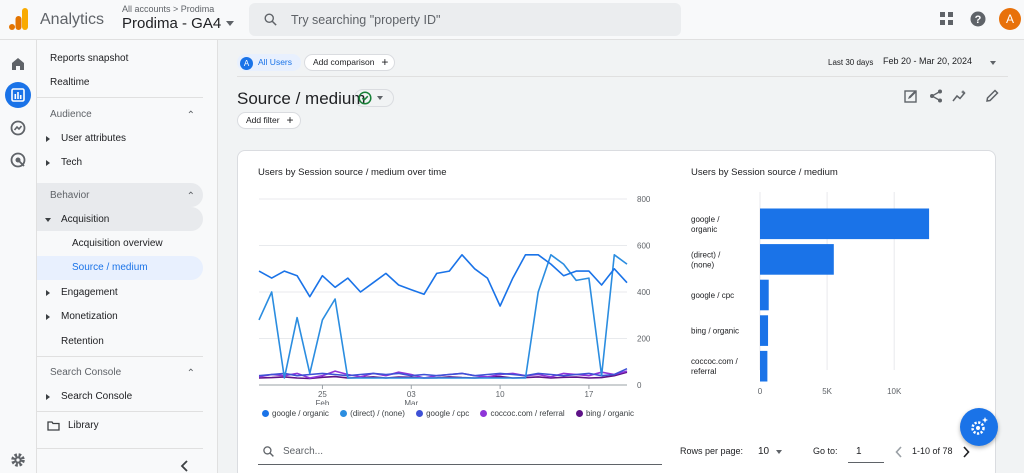  Describe the element at coordinates (966, 452) in the screenshot. I see `next-page-icon` at that location.